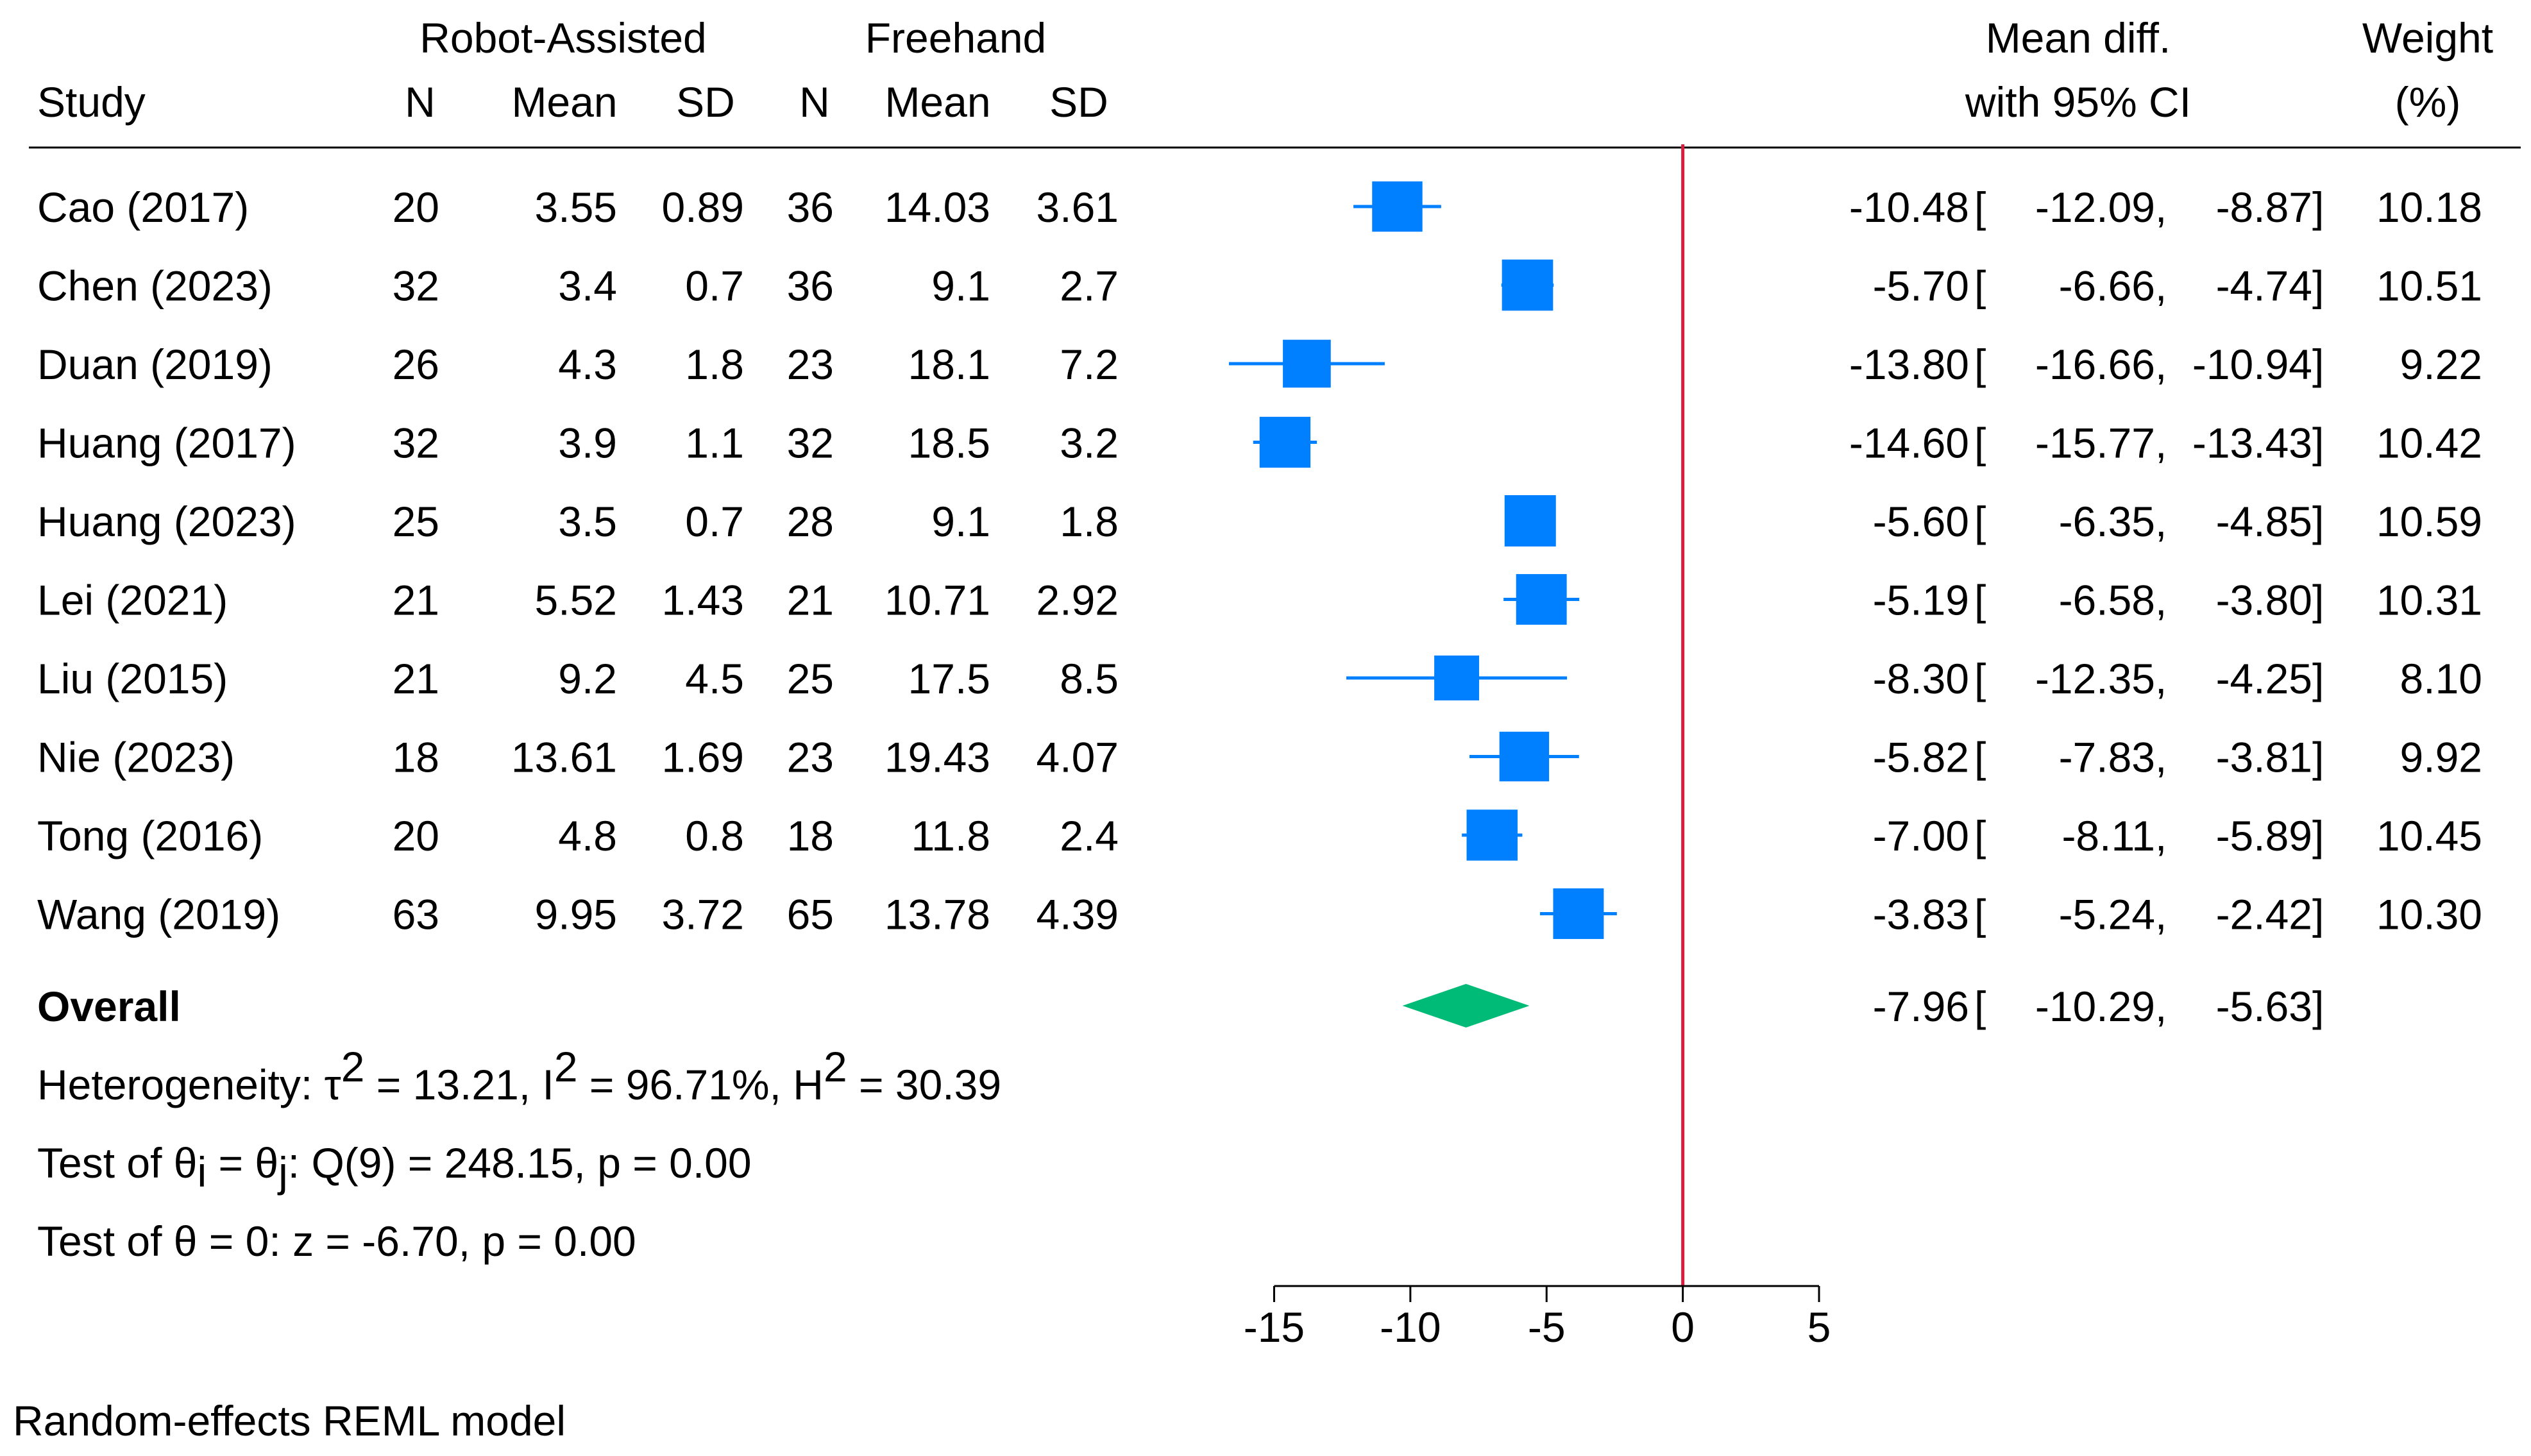  Describe the element at coordinates (1921, 835) in the screenshot. I see `effect-md: -7.00` at that location.